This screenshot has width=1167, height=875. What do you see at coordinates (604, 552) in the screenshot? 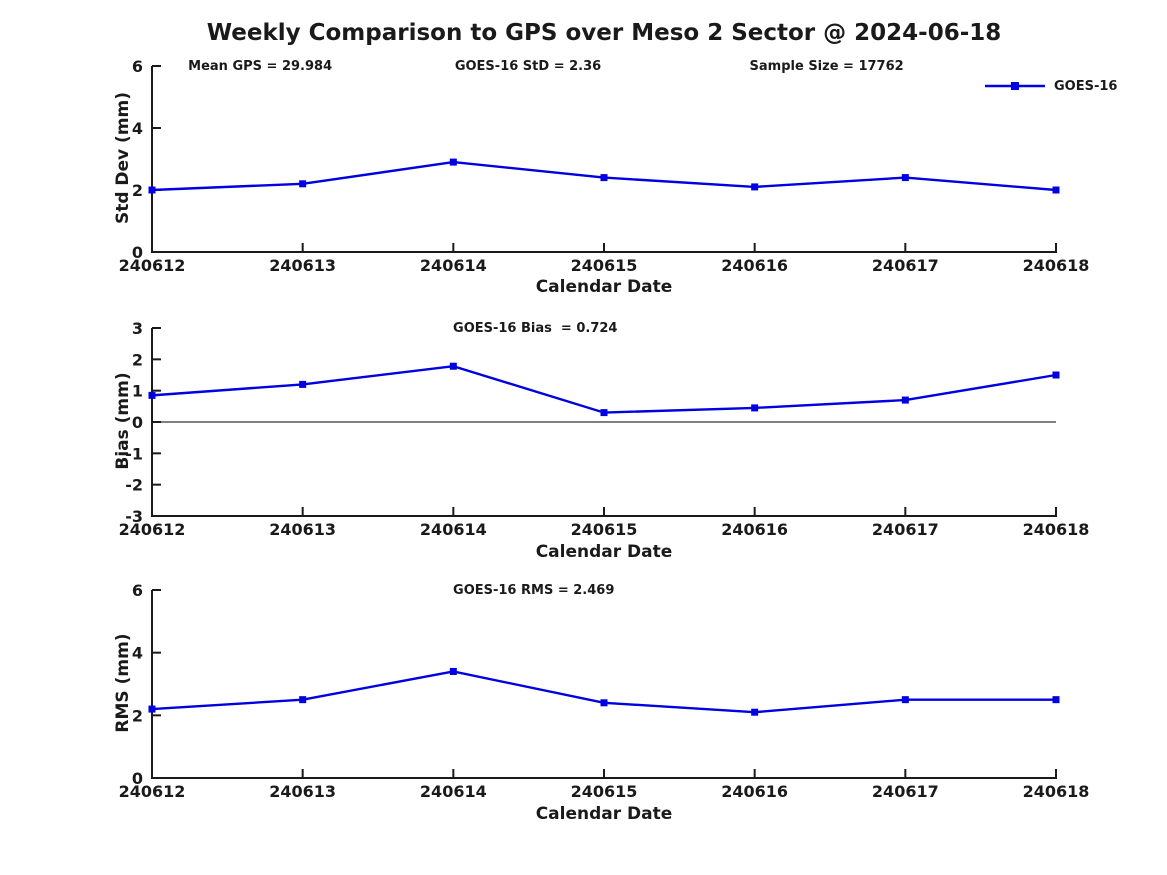
I see `xlabel-bias: Calendar Date` at bounding box center [604, 552].